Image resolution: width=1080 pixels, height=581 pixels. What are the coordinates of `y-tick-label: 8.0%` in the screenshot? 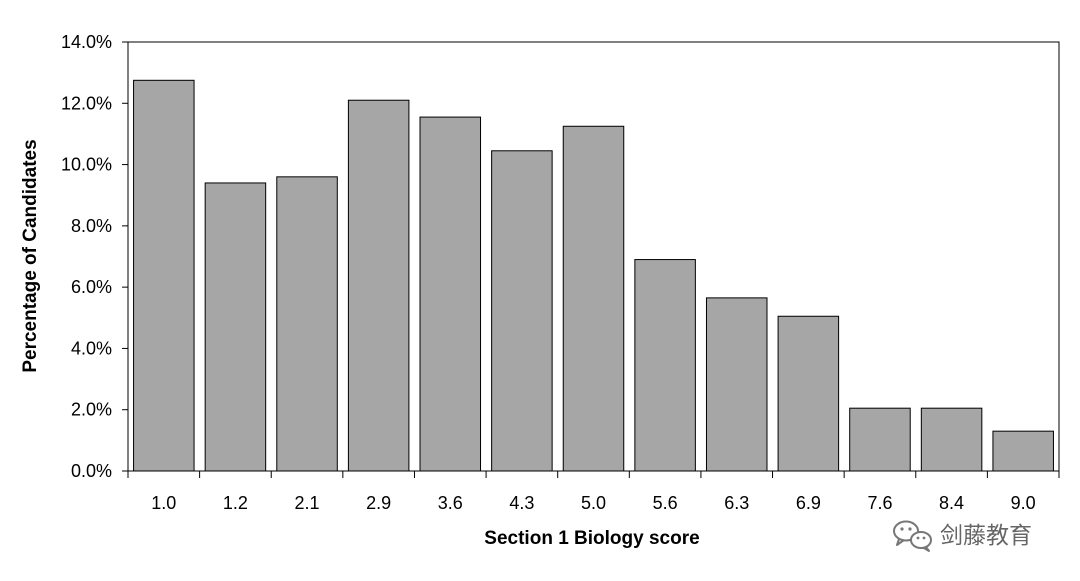 It's located at (91, 226).